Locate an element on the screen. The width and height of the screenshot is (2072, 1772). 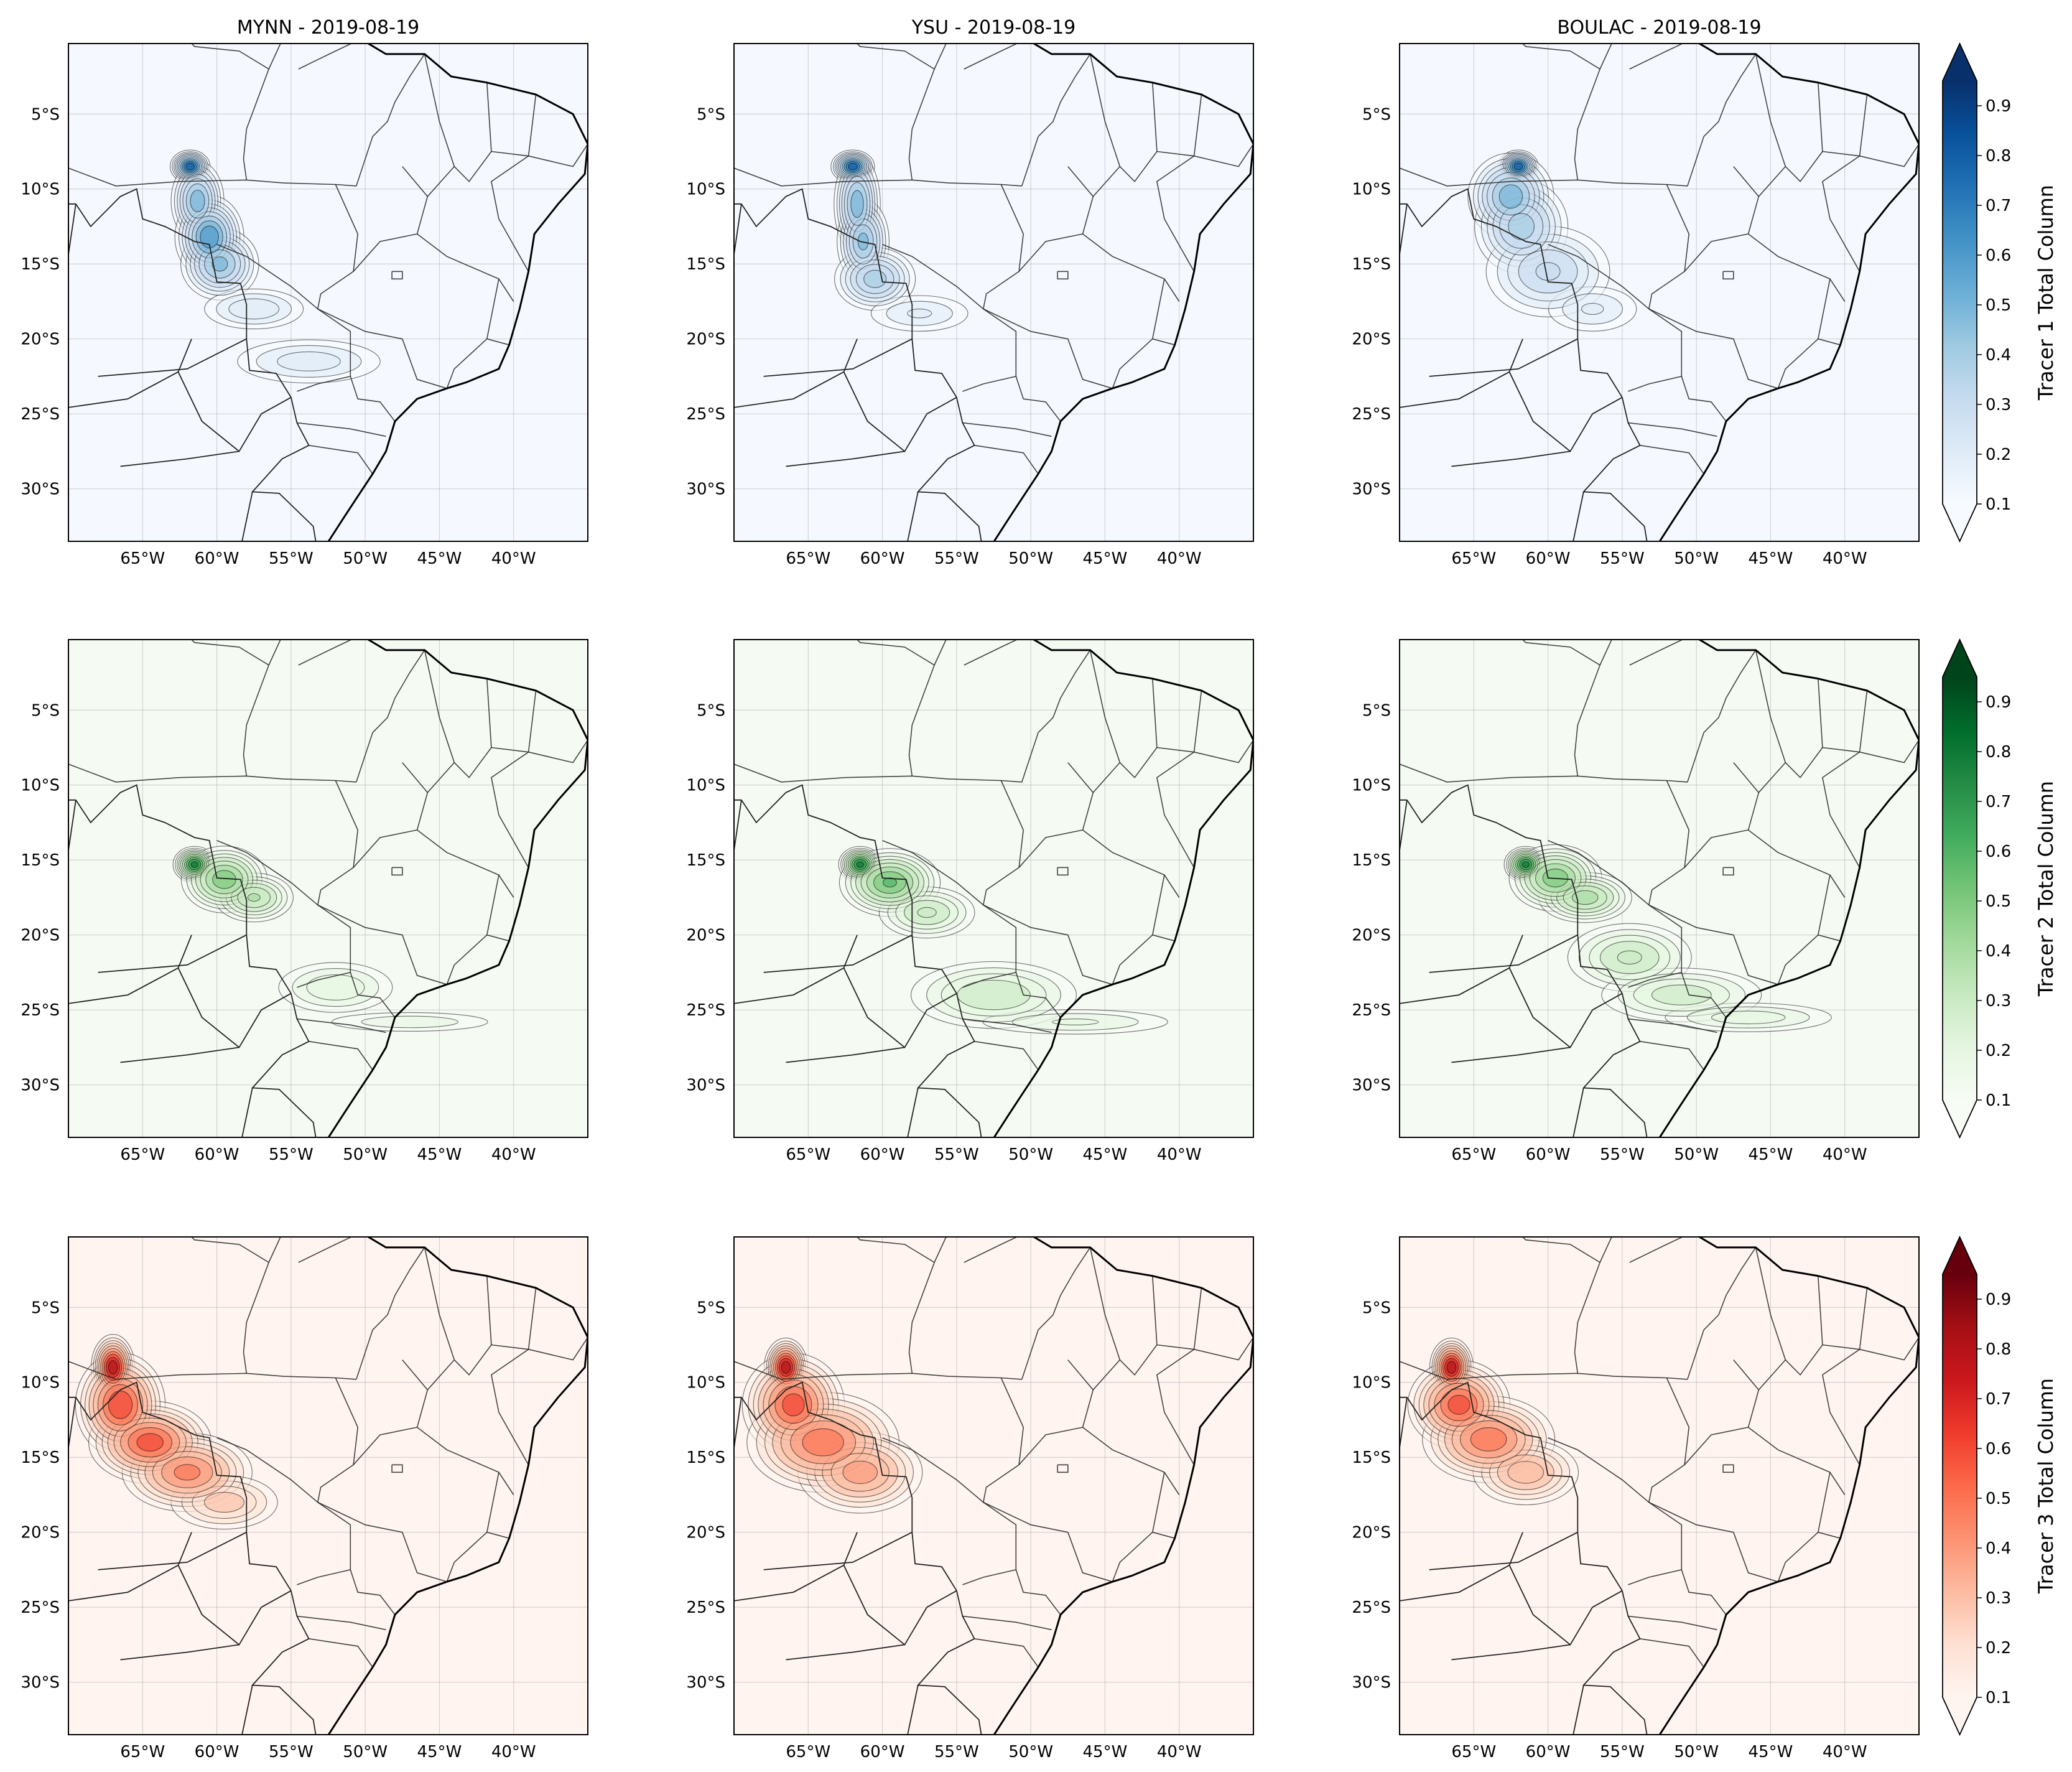
lon-tick-label: 60°W is located at coordinates (1548, 1752).